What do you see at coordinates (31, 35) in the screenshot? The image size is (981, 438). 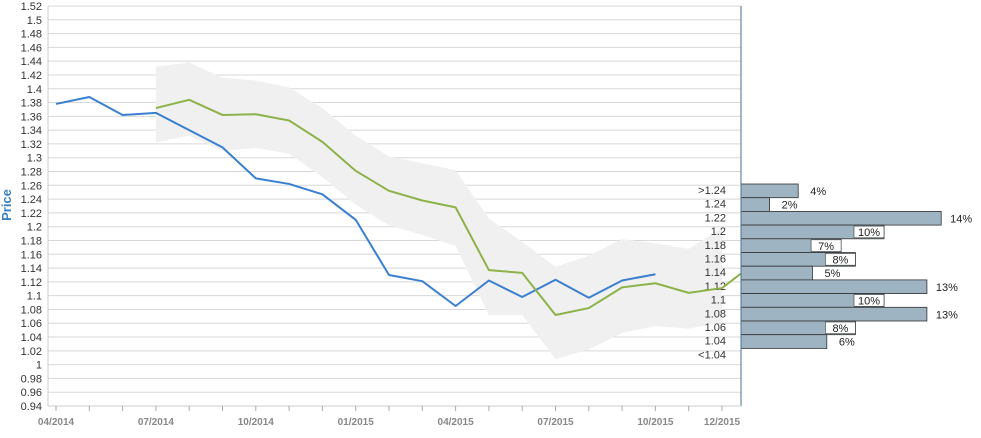 I see `y-tick-label: 1.48` at bounding box center [31, 35].